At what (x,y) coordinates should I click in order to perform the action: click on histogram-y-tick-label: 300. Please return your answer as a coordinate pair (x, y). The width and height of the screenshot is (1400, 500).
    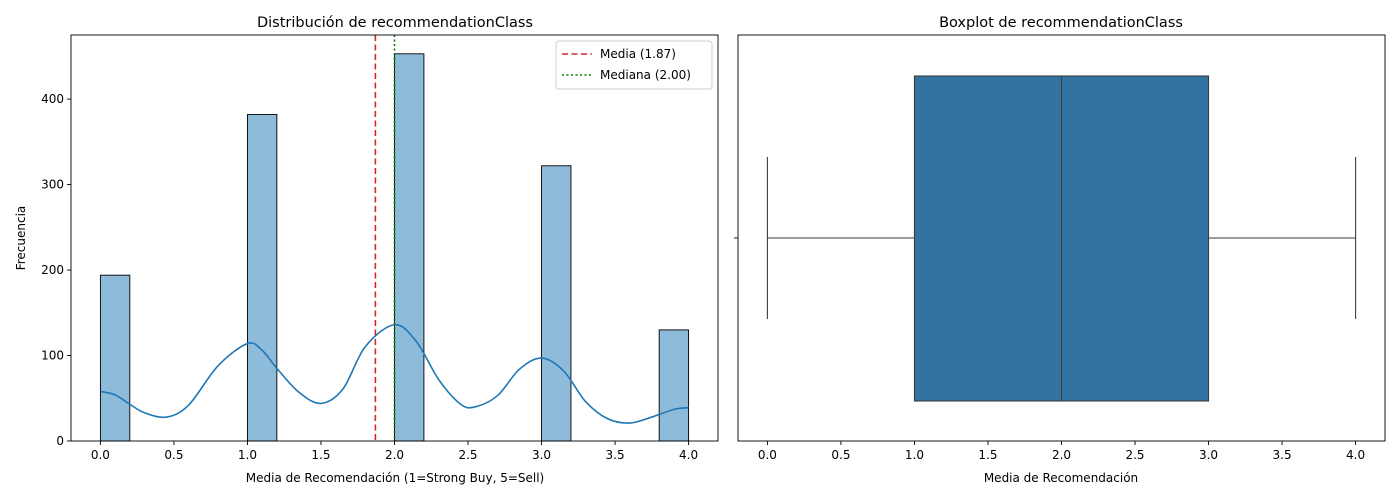
    Looking at the image, I should click on (52, 185).